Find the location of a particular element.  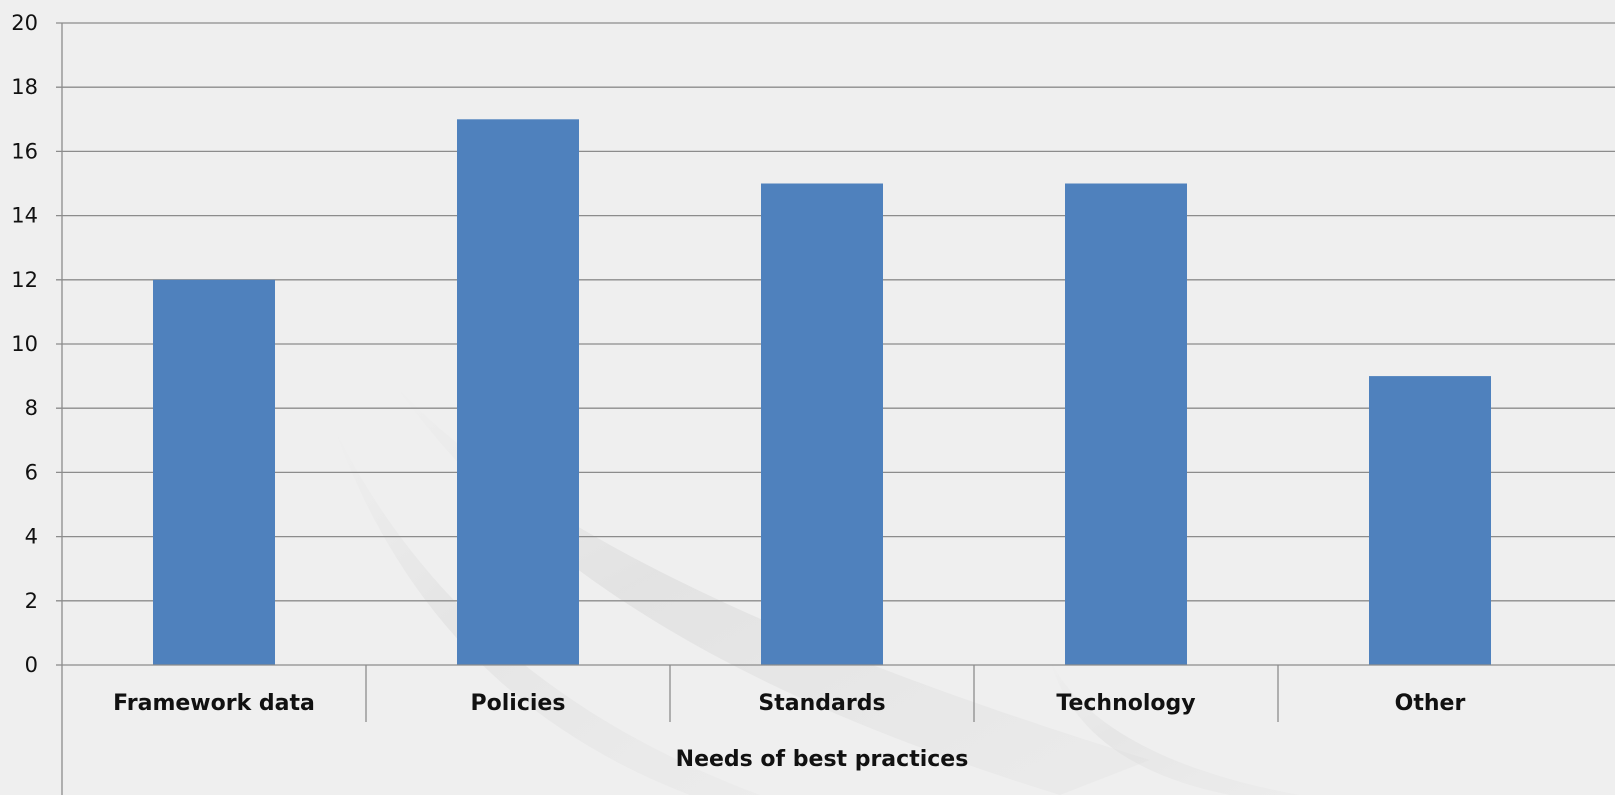

bar-policies is located at coordinates (518, 392).